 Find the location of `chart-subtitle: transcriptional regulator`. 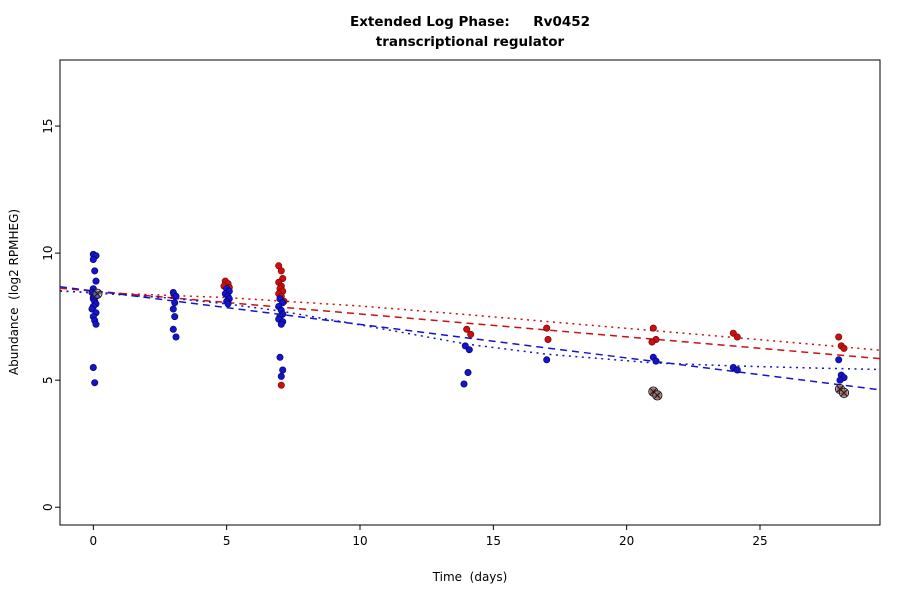

chart-subtitle: transcriptional regulator is located at coordinates (470, 42).